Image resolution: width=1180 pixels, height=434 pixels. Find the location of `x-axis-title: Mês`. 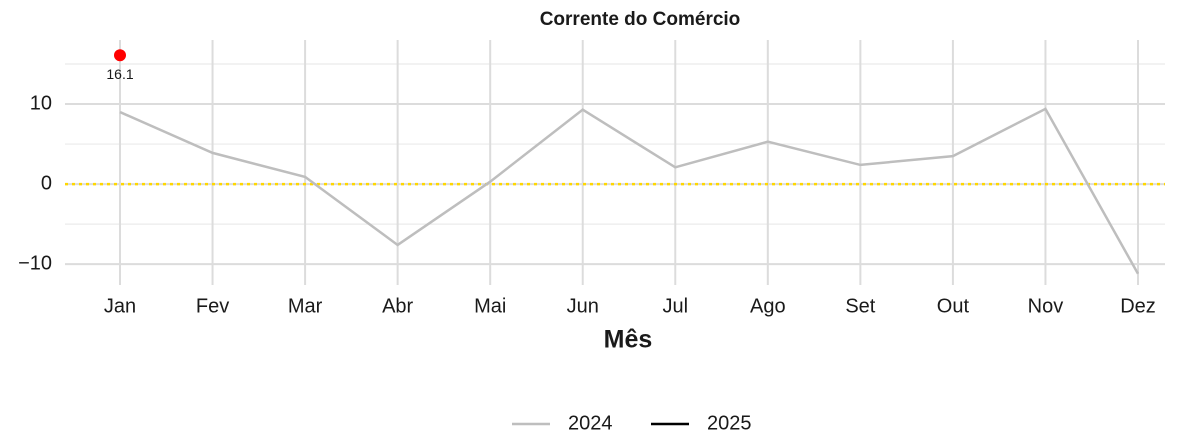

x-axis-title: Mês is located at coordinates (628, 340).